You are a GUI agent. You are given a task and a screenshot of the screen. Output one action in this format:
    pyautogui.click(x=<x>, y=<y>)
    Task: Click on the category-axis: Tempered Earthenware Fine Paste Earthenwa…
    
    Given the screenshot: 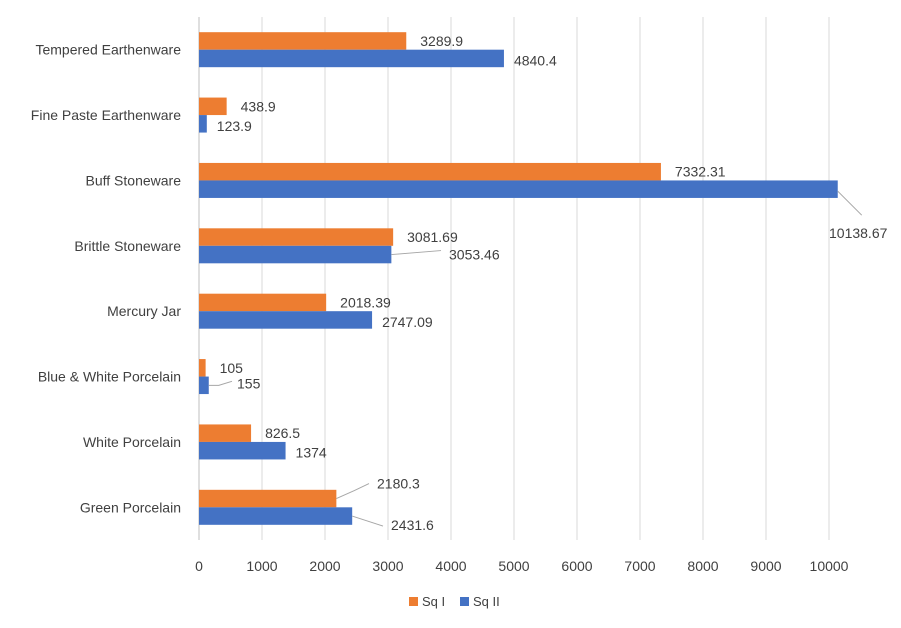 What is the action you would take?
    pyautogui.click(x=106, y=279)
    